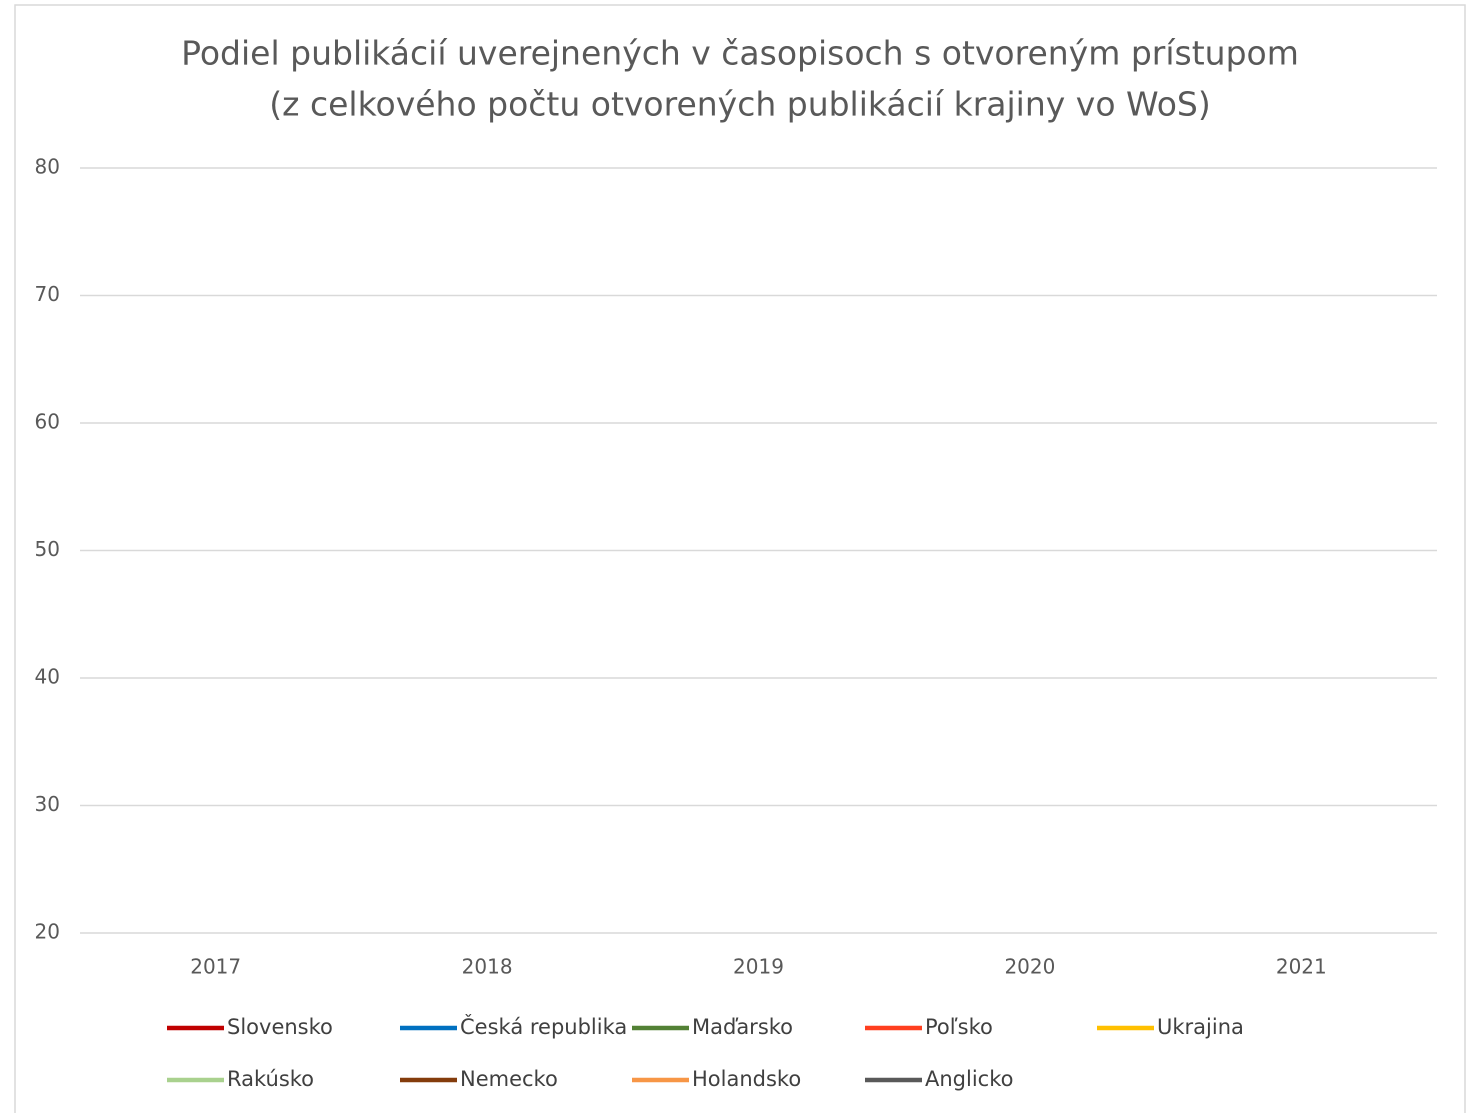 The image size is (1476, 1113). I want to click on x-tick-label: 2020, so click(1029, 967).